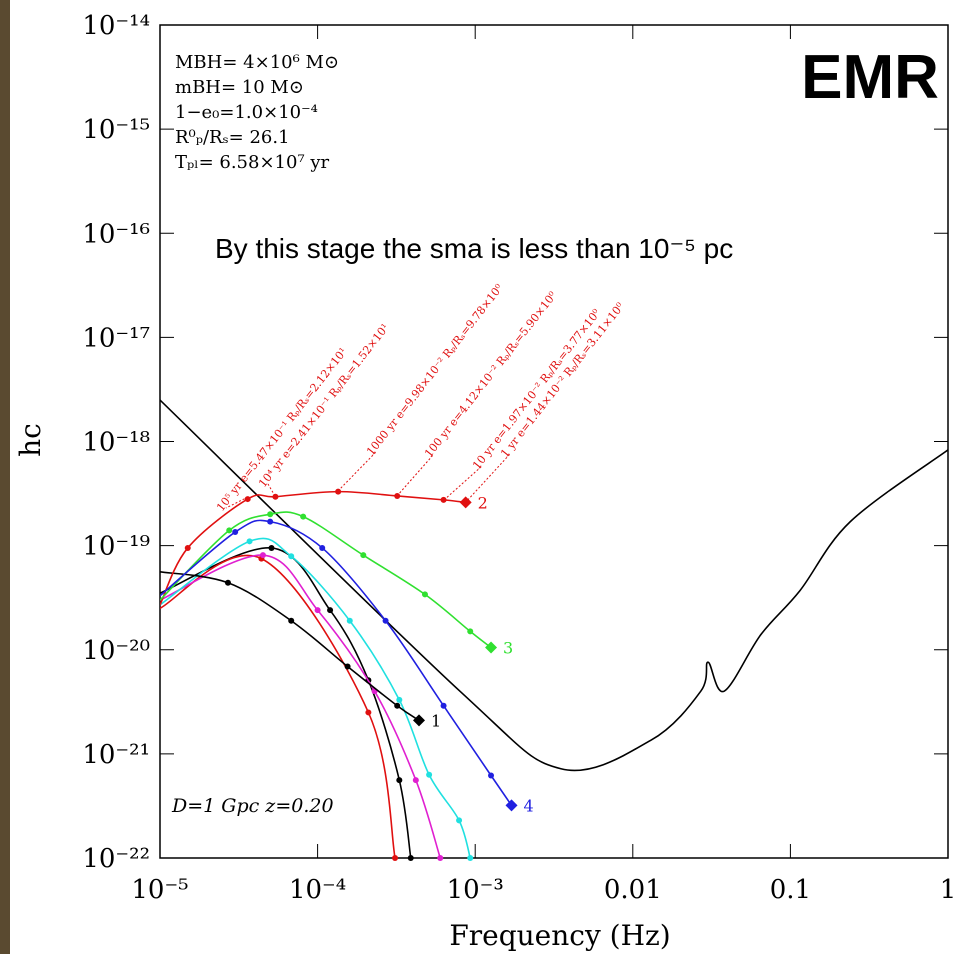 This screenshot has height=954, width=959. I want to click on parameter: Tₚₗ= 6.58×10⁷ yr, so click(252, 162).